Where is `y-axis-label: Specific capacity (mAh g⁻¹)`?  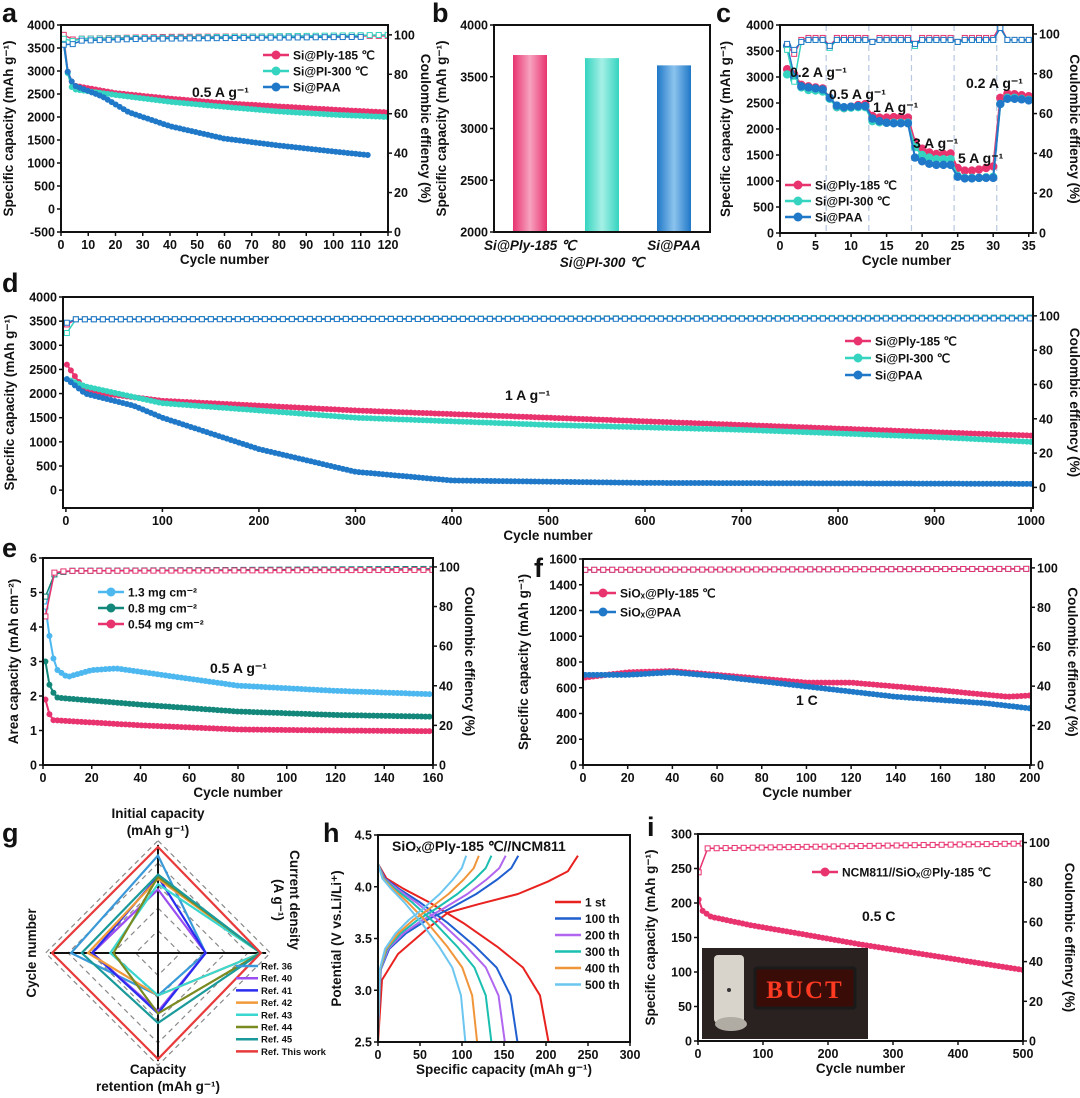
y-axis-label: Specific capacity (mAh g⁻¹) is located at coordinates (441, 129).